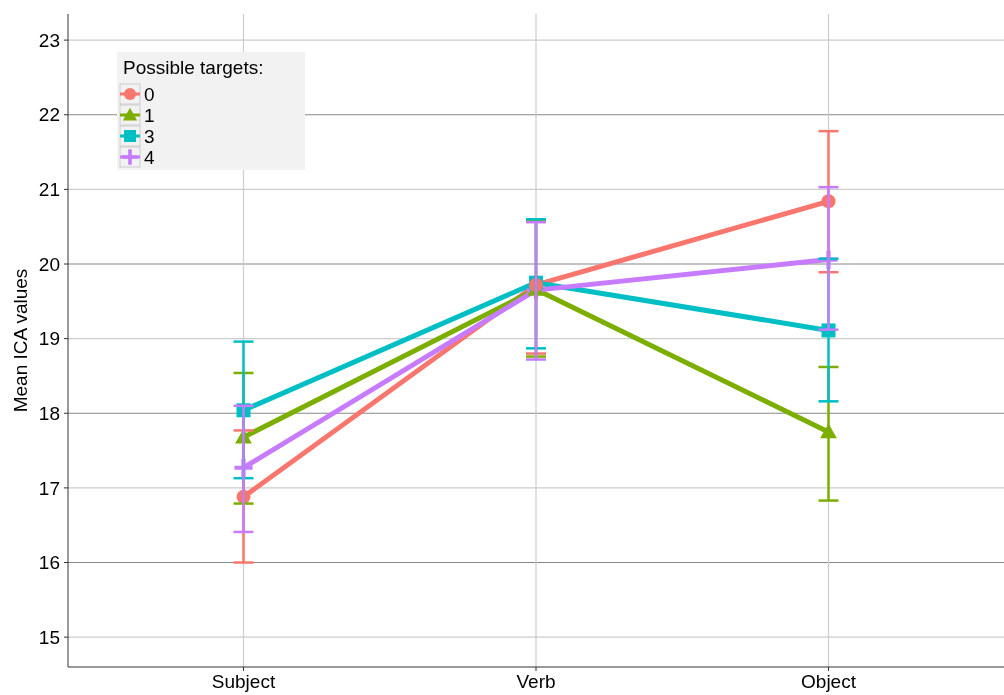 The width and height of the screenshot is (1004, 695). What do you see at coordinates (49, 637) in the screenshot?
I see `y-tick-label: 15` at bounding box center [49, 637].